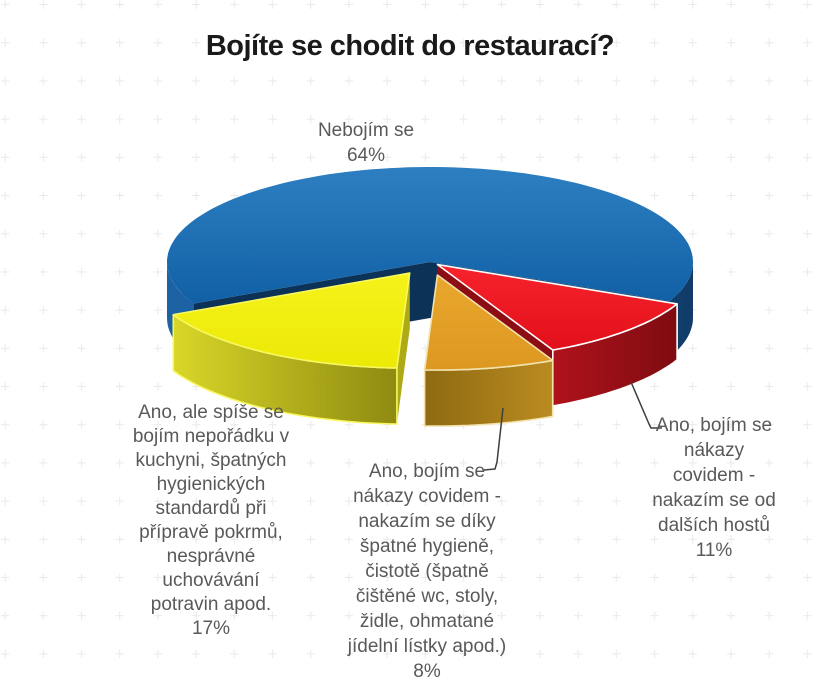 This screenshot has width=839, height=682. Describe the element at coordinates (366, 143) in the screenshot. I see `label-nebojim-se: Nebojím se 64%` at that location.